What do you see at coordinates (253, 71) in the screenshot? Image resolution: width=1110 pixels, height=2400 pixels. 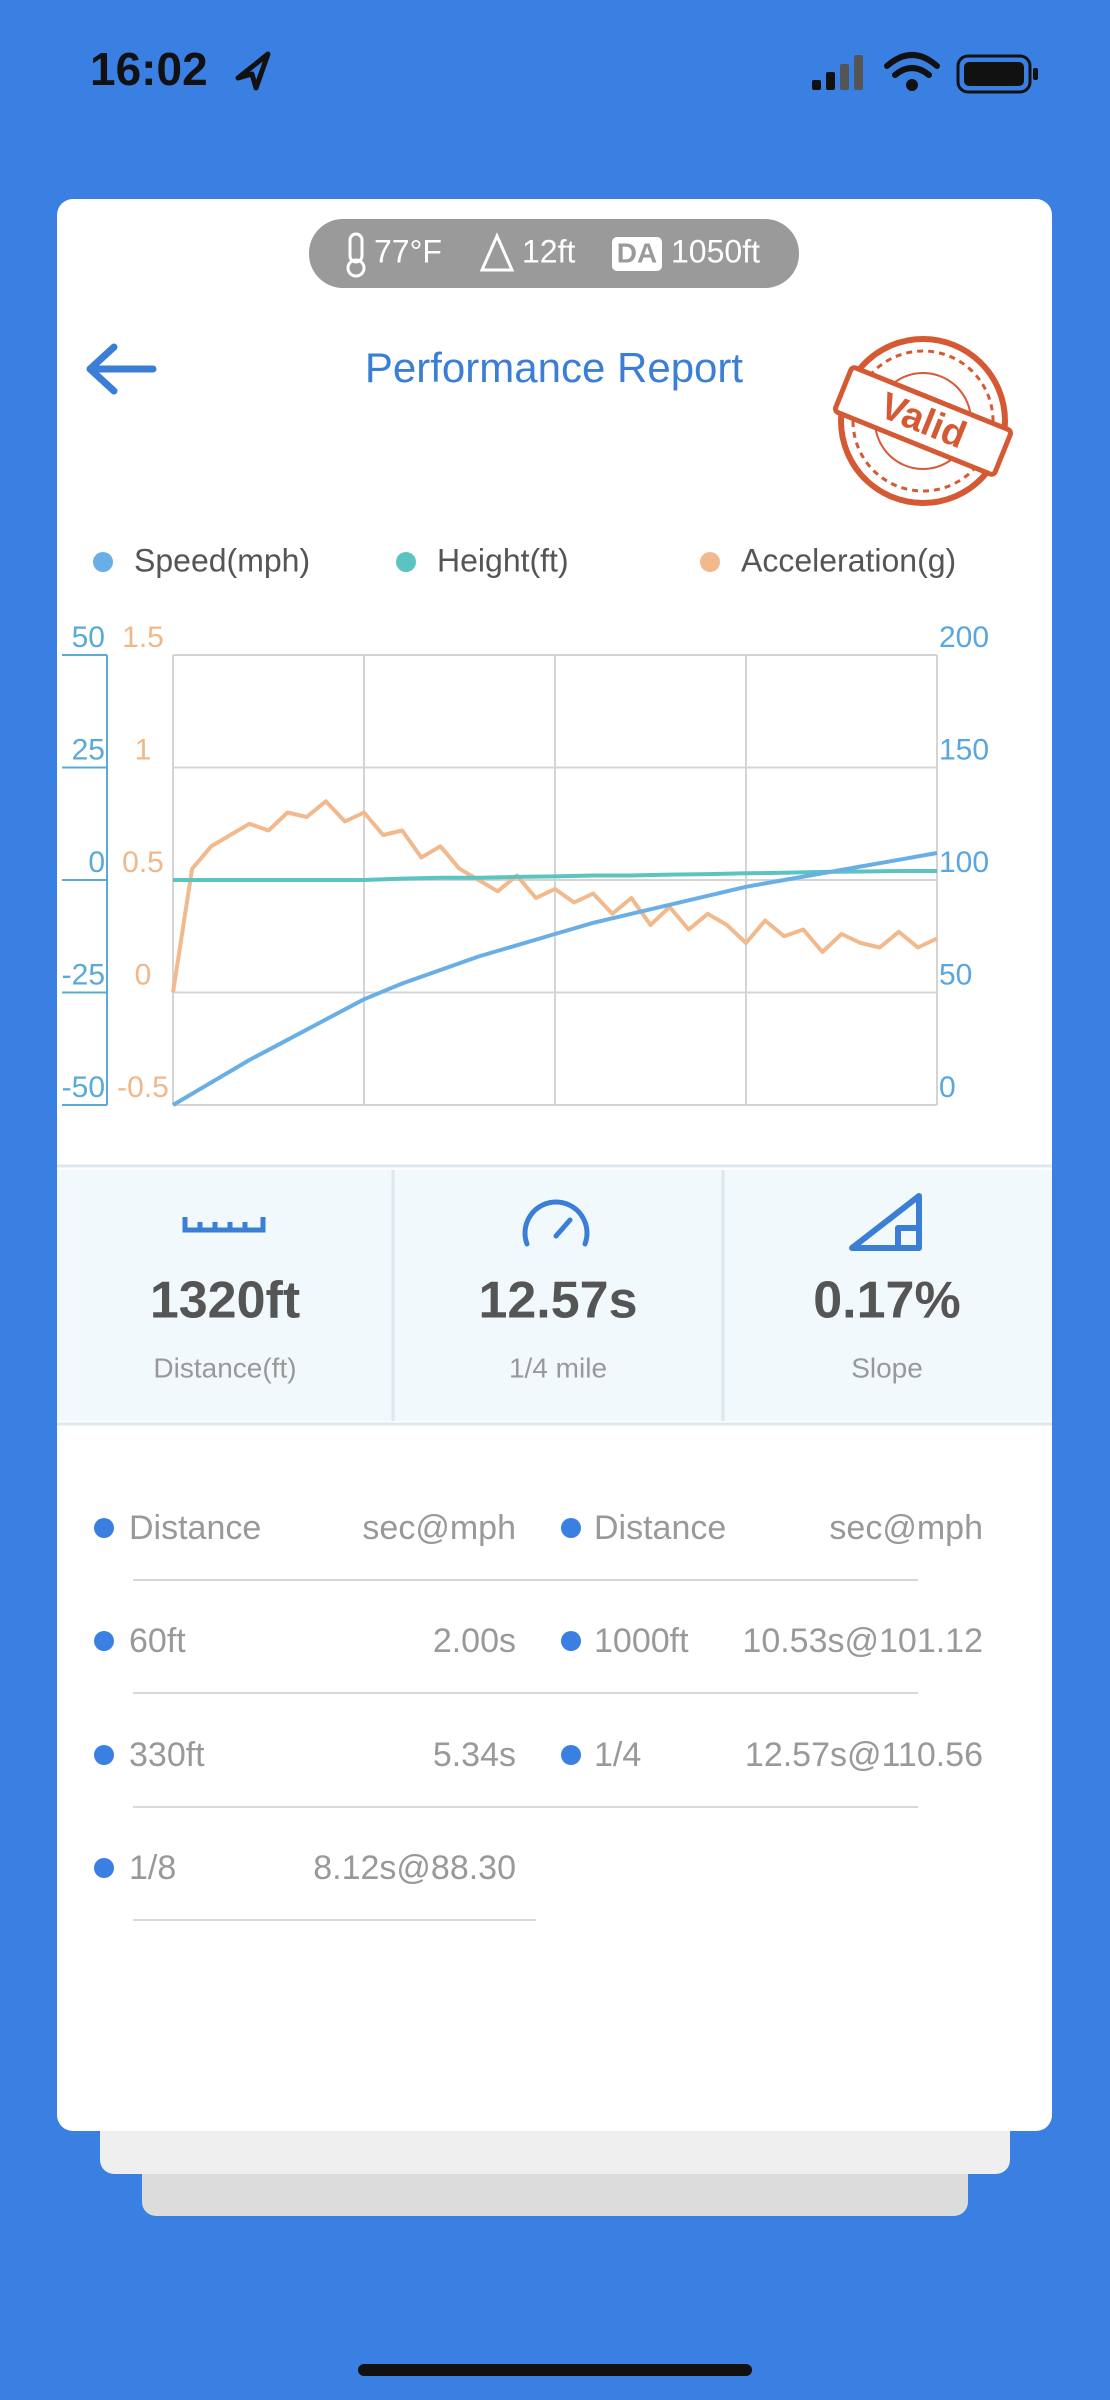 I see `location-icon` at bounding box center [253, 71].